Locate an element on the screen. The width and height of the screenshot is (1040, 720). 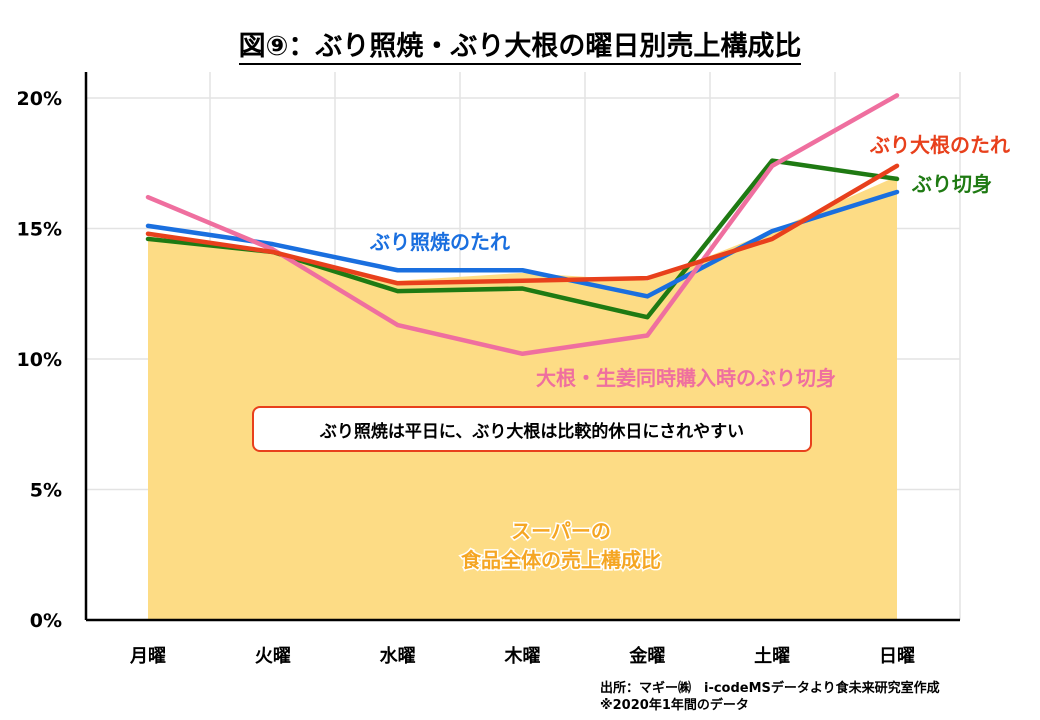
chart-title-text: 図⑨：ぶり照焼・ぶり大根の曜日別売上構成比 is located at coordinates (520, 48).